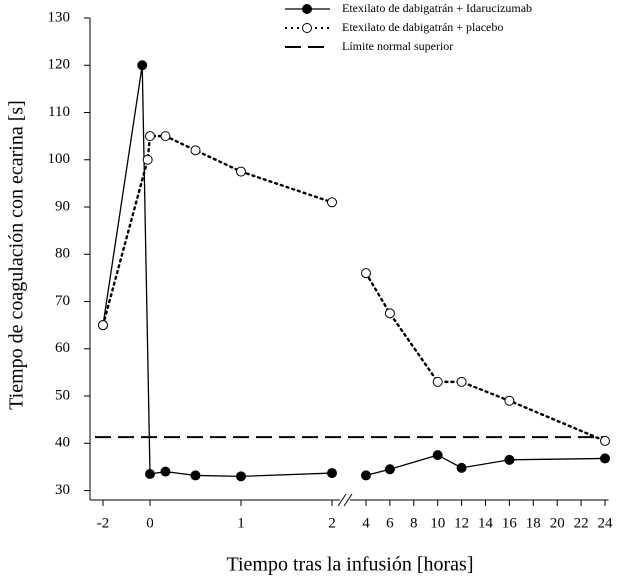 Image resolution: width=620 pixels, height=583 pixels. What do you see at coordinates (62, 348) in the screenshot?
I see `y-tick-label: 60` at bounding box center [62, 348].